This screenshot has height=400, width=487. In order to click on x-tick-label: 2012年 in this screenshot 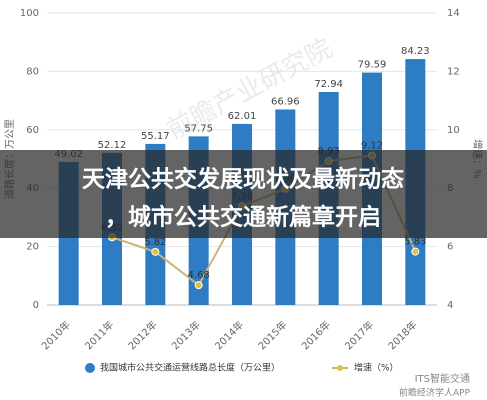, I will do `click(142, 335)`.